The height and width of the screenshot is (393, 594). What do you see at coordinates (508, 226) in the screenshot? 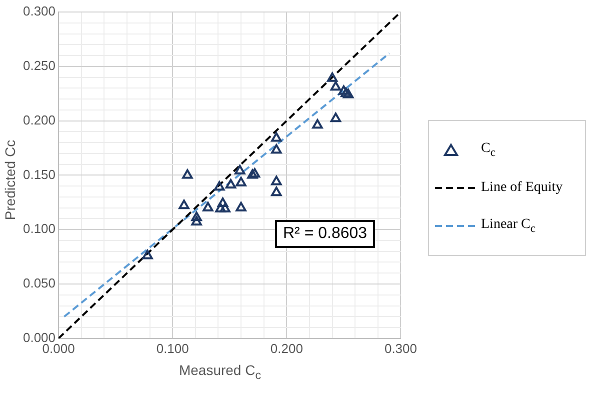
I see `legend-label: Linear C$_{c}$` at bounding box center [508, 226].